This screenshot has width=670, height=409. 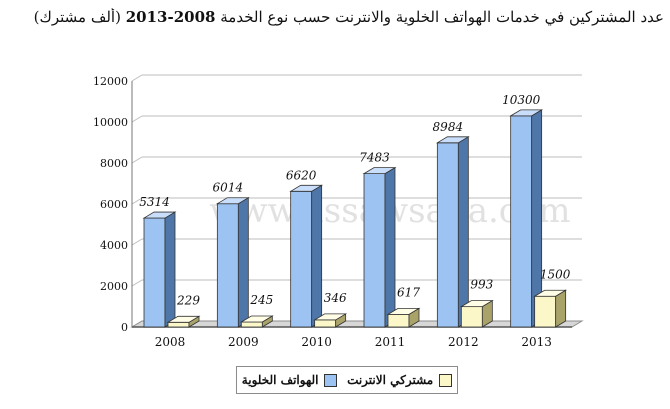 I want to click on y-tick-label: 8000, so click(x=114, y=163).